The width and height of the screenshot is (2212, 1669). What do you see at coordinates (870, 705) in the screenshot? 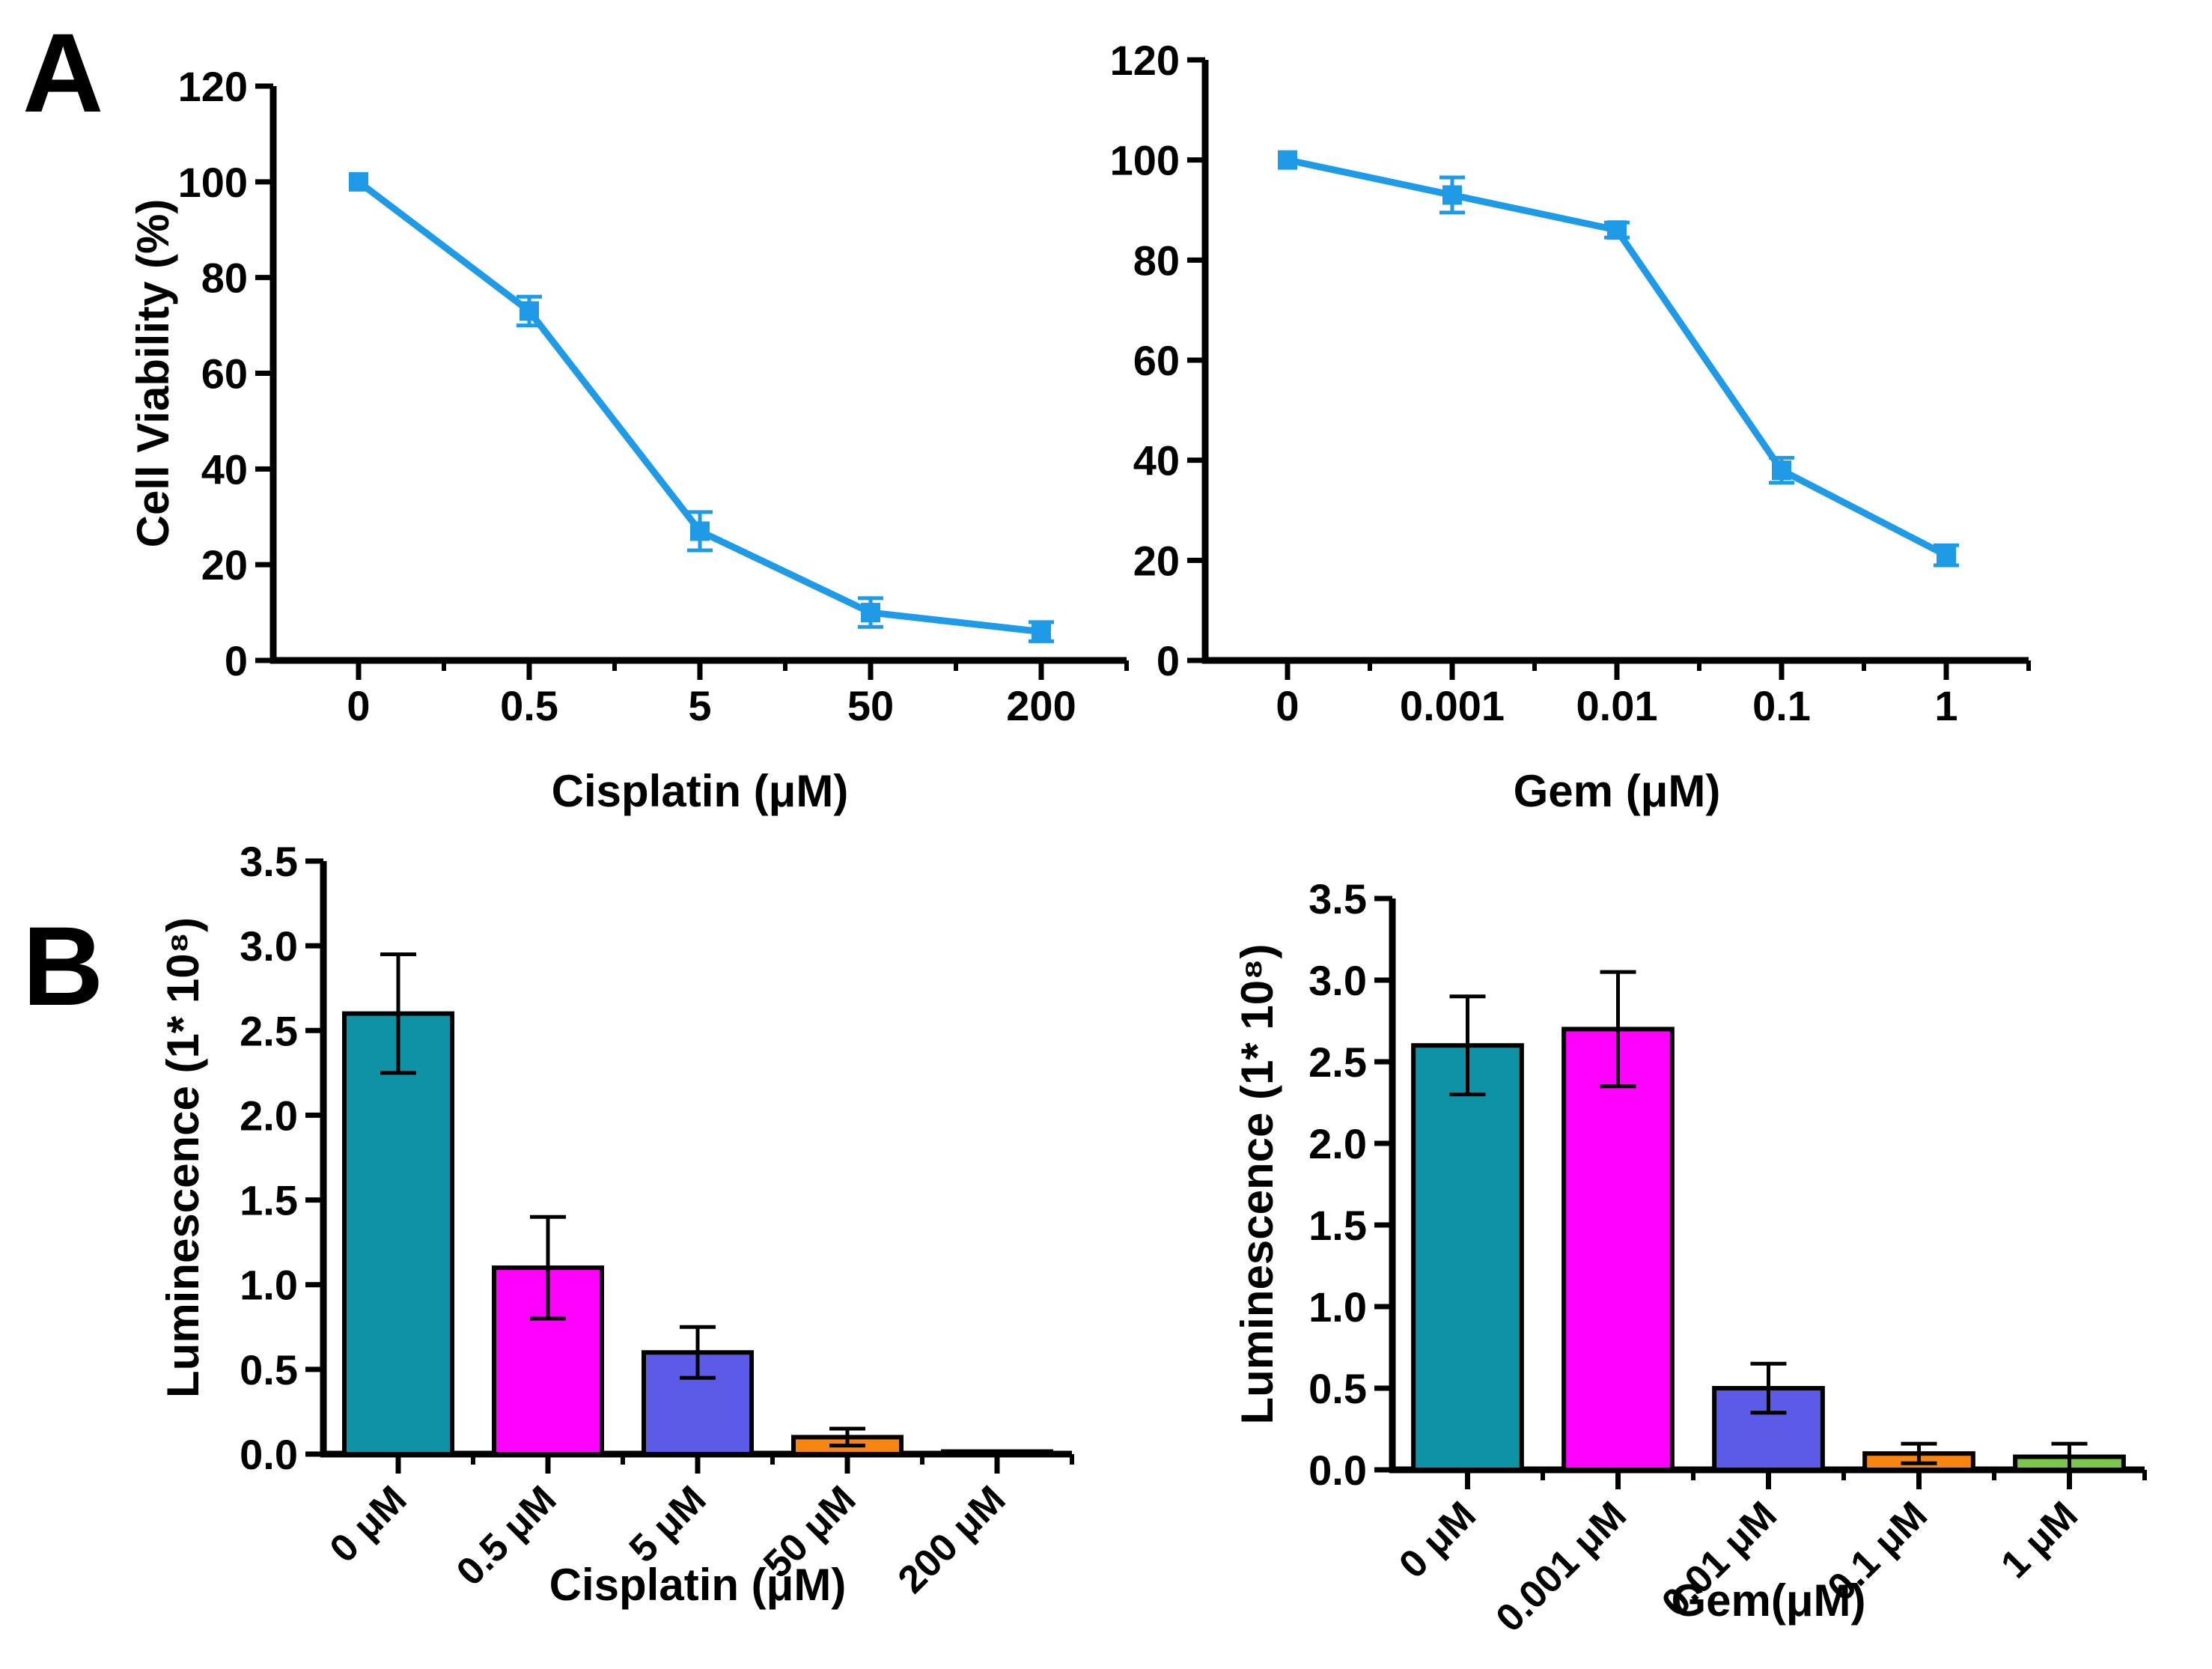
I see `x-tick-label: 50` at bounding box center [870, 705].